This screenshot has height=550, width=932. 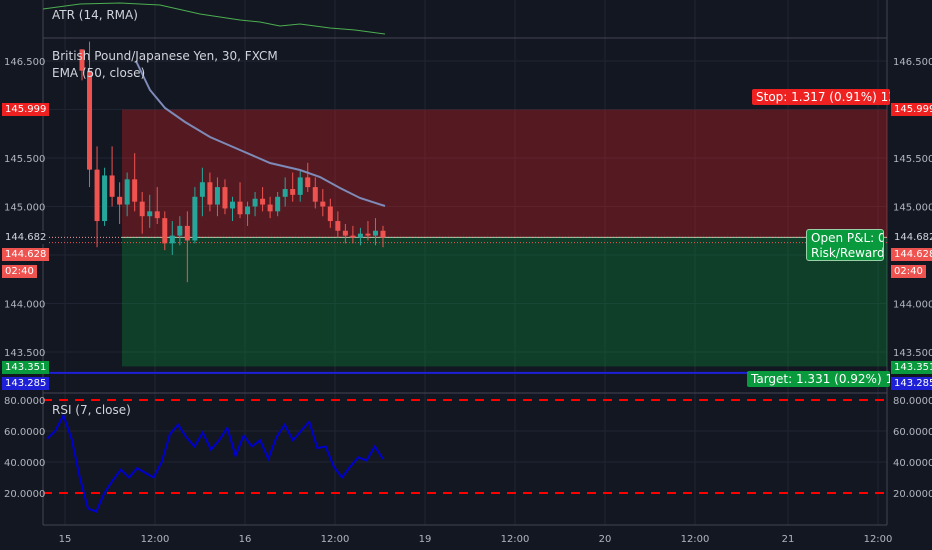 I want to click on position-info-box: Open P&L: 0.0 Risk/Reward, so click(x=845, y=245).